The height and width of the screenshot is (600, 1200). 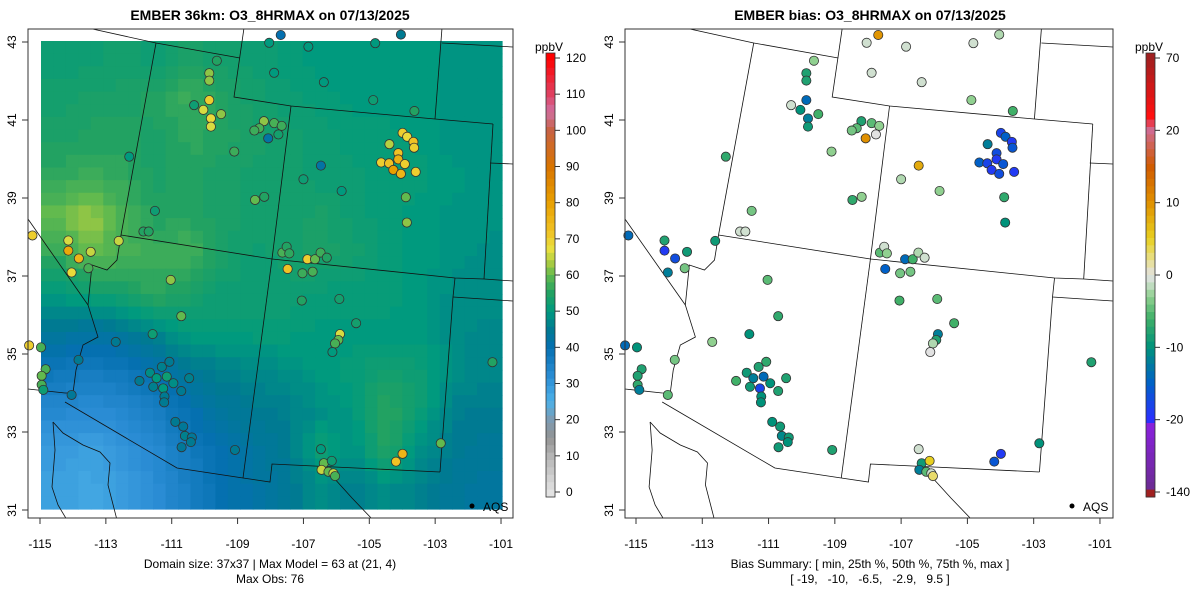 I want to click on x-tick-label: -107, so click(x=901, y=544).